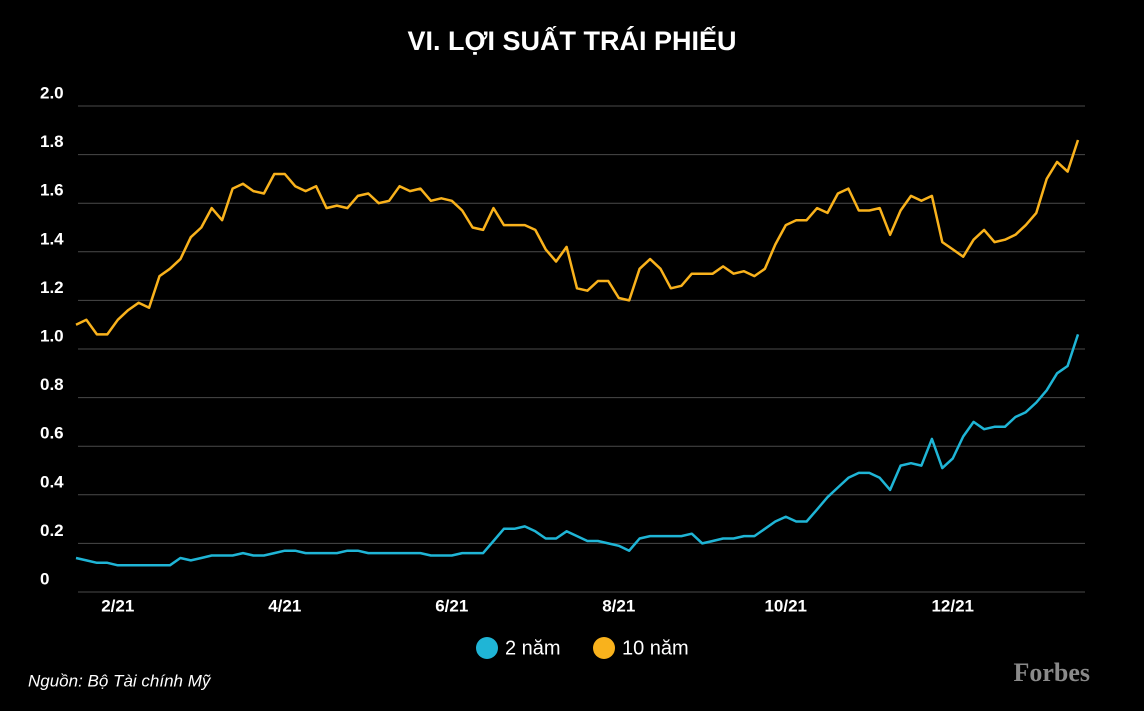 This screenshot has width=1144, height=711. I want to click on y-tick-label: 1.2, so click(52, 287).